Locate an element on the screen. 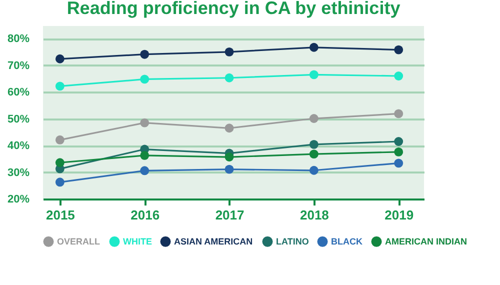 Image resolution: width=500 pixels, height=285 pixels. y-tick-label: 60% is located at coordinates (18, 92).